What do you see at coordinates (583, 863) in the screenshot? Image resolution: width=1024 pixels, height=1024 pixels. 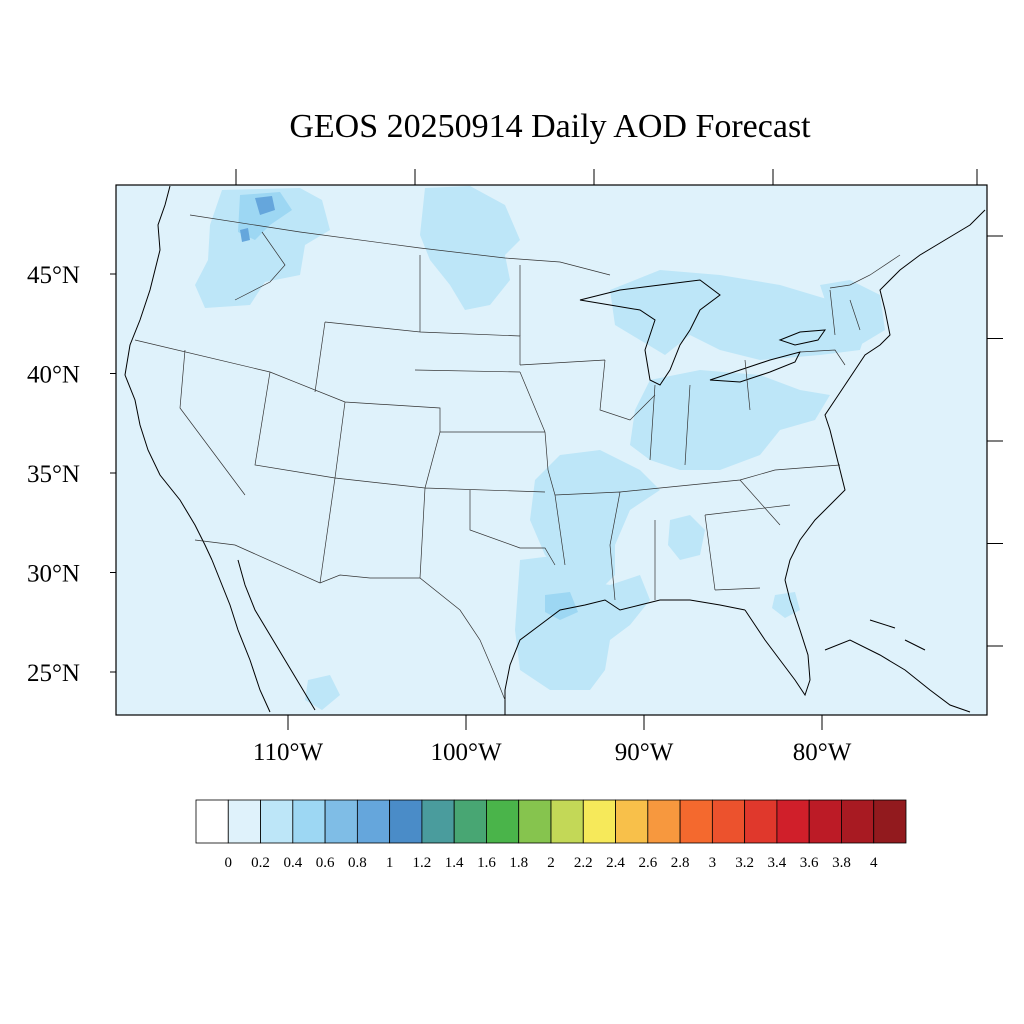 I see `colorbar-label: 2.2` at bounding box center [583, 863].